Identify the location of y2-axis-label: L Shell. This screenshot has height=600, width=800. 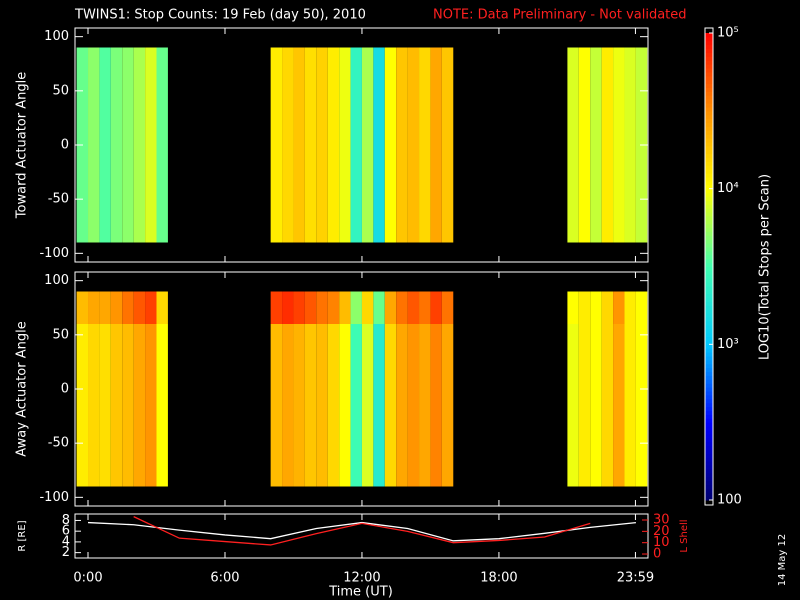
(684, 535).